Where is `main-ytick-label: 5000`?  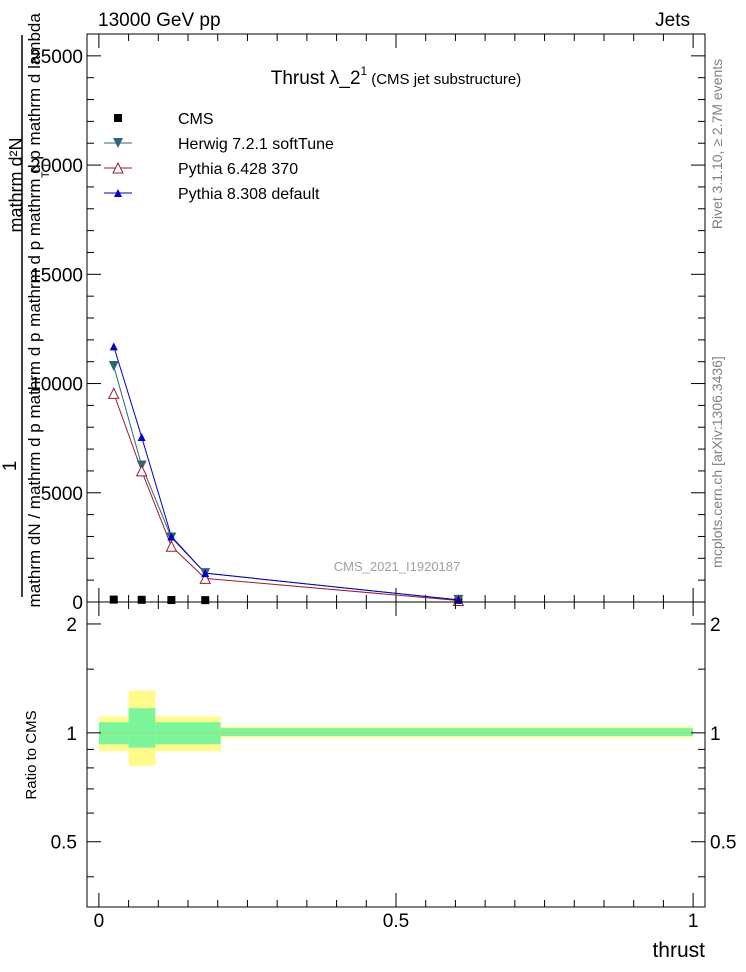
main-ytick-label: 5000 is located at coordinates (62, 494).